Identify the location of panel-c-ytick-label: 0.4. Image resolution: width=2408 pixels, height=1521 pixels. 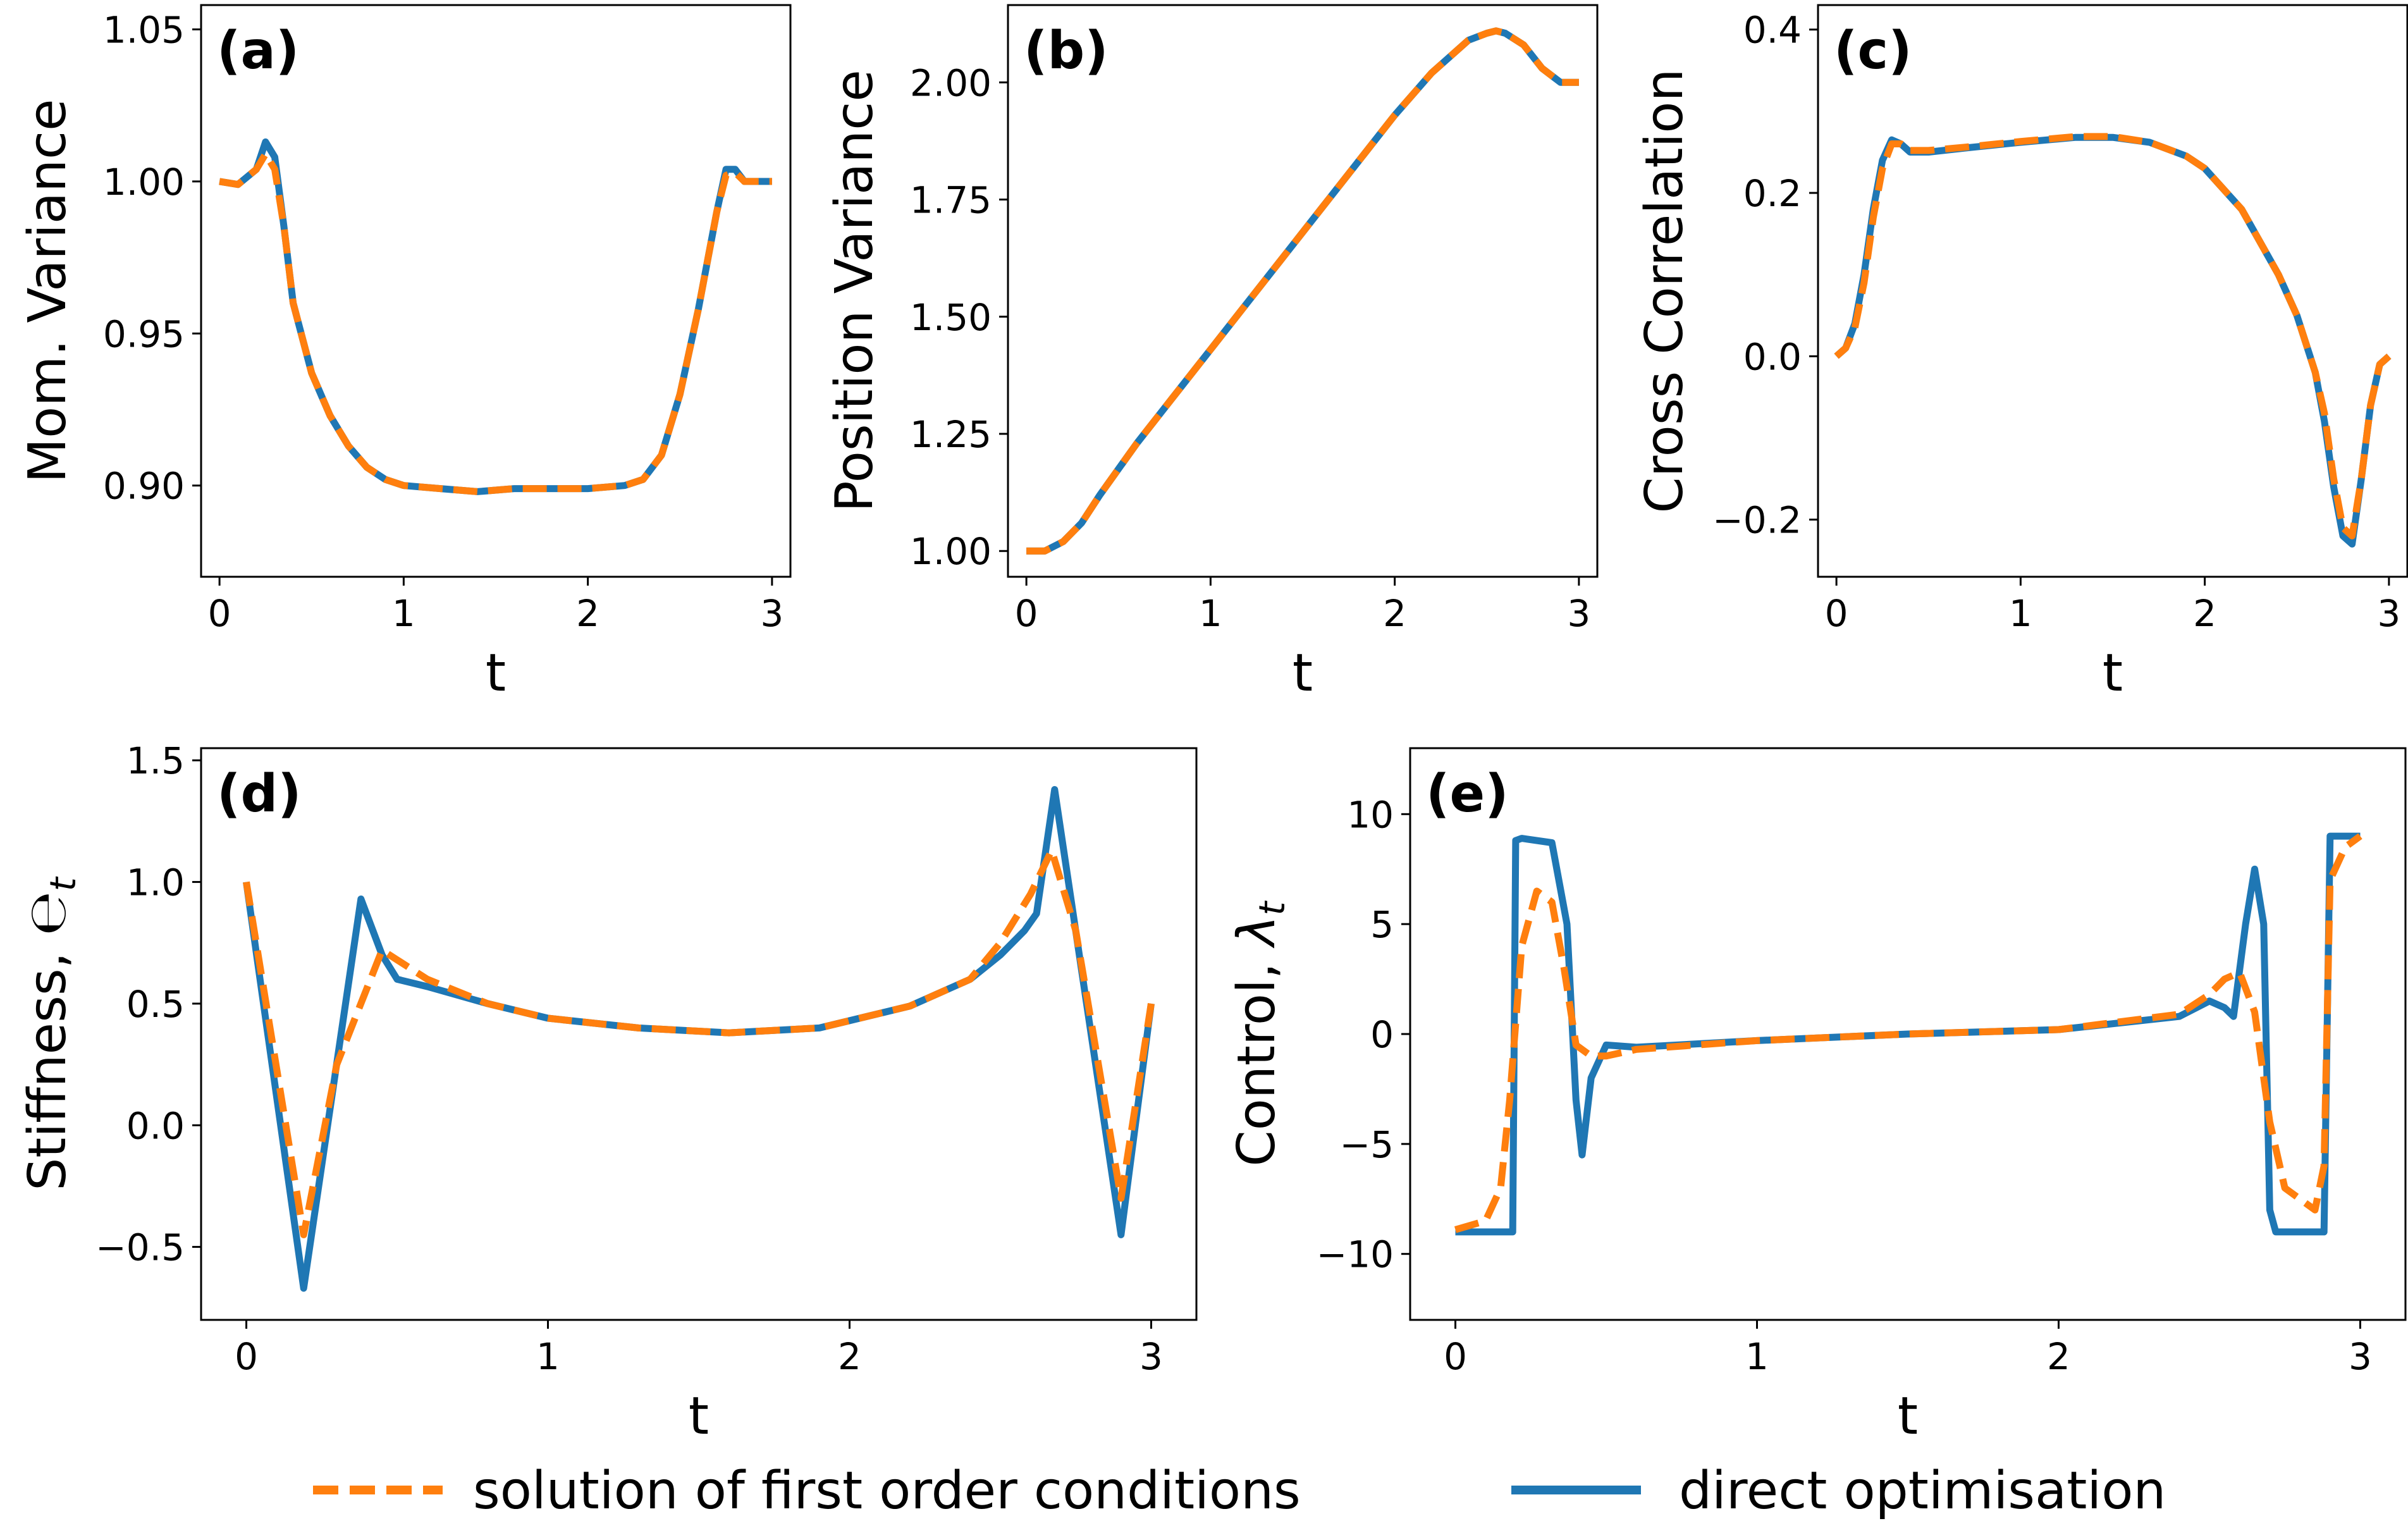
(1772, 30).